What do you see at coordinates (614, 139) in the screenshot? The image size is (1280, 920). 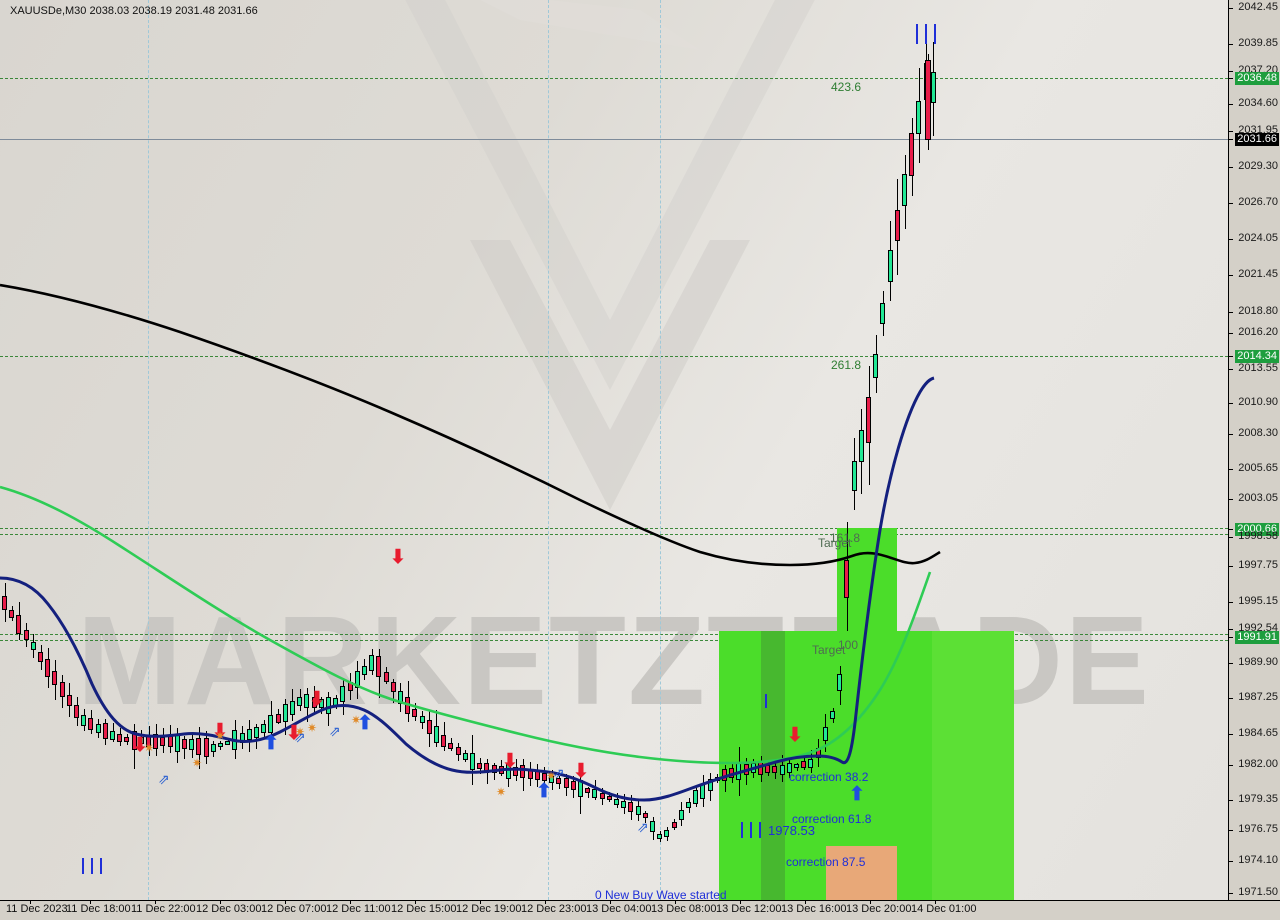 I see `current-price-line` at bounding box center [614, 139].